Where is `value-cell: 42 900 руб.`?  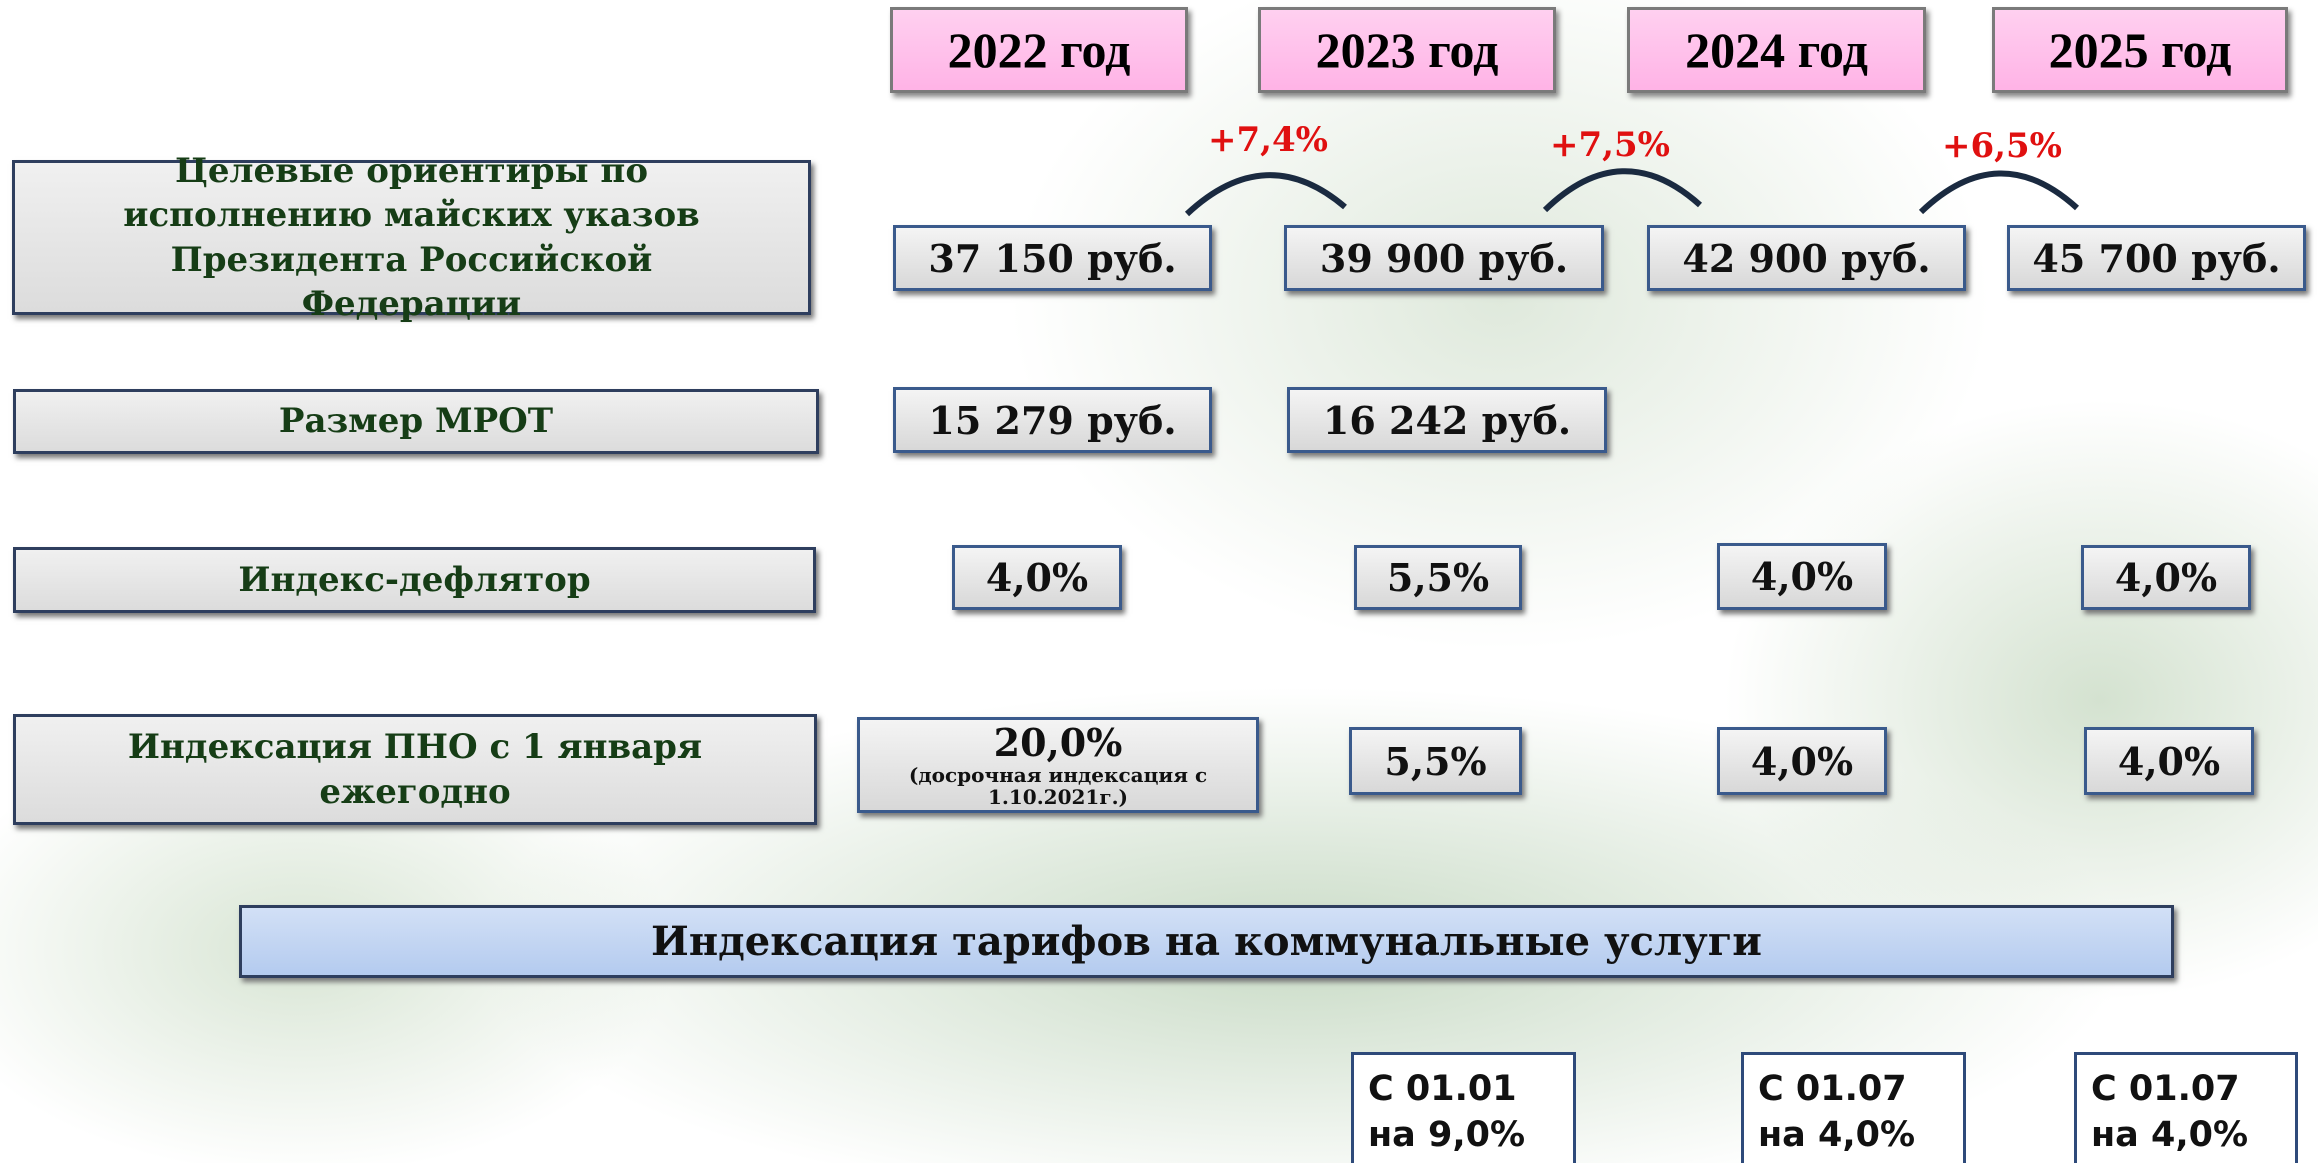 value-cell: 42 900 руб. is located at coordinates (1806, 258).